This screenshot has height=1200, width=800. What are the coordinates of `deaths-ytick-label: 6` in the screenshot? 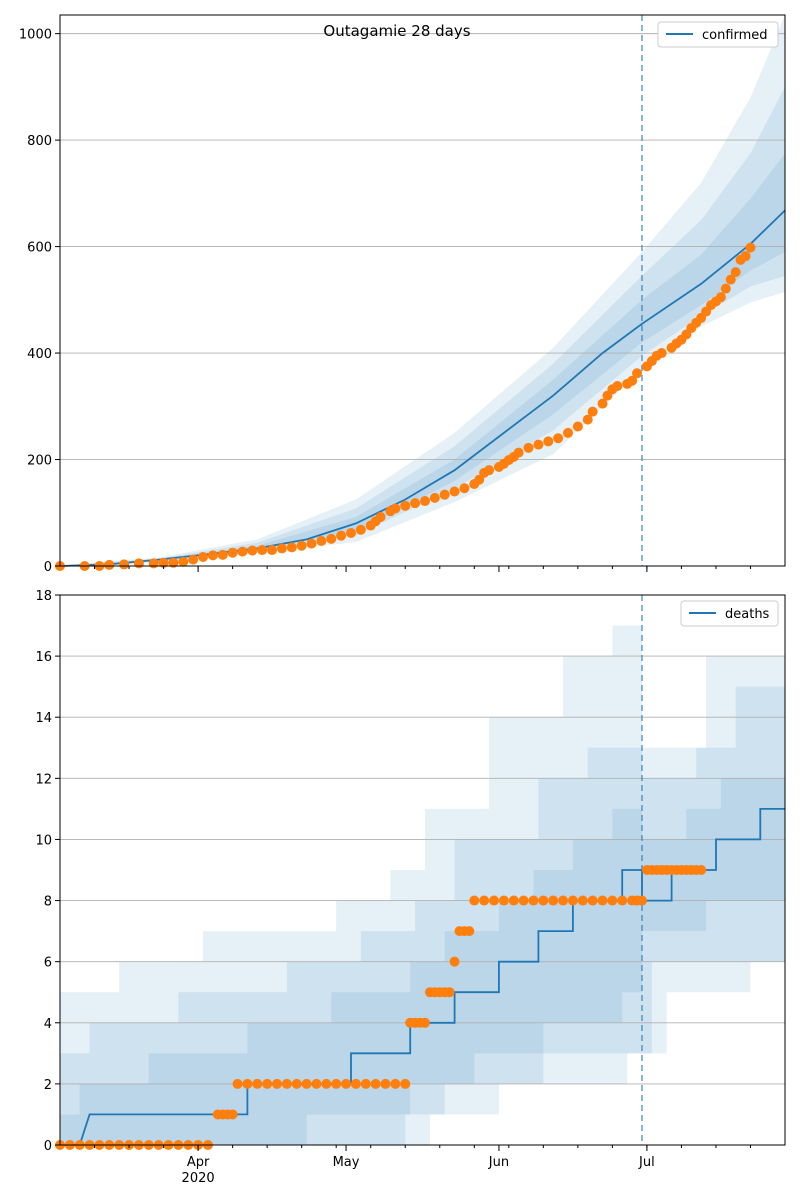 It's located at (48, 963).